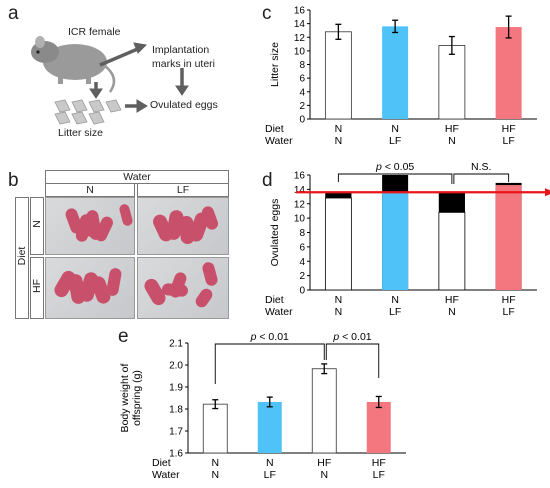  Describe the element at coordinates (275, 233) in the screenshot. I see `y-axis-label: Ovulated eggs` at that location.